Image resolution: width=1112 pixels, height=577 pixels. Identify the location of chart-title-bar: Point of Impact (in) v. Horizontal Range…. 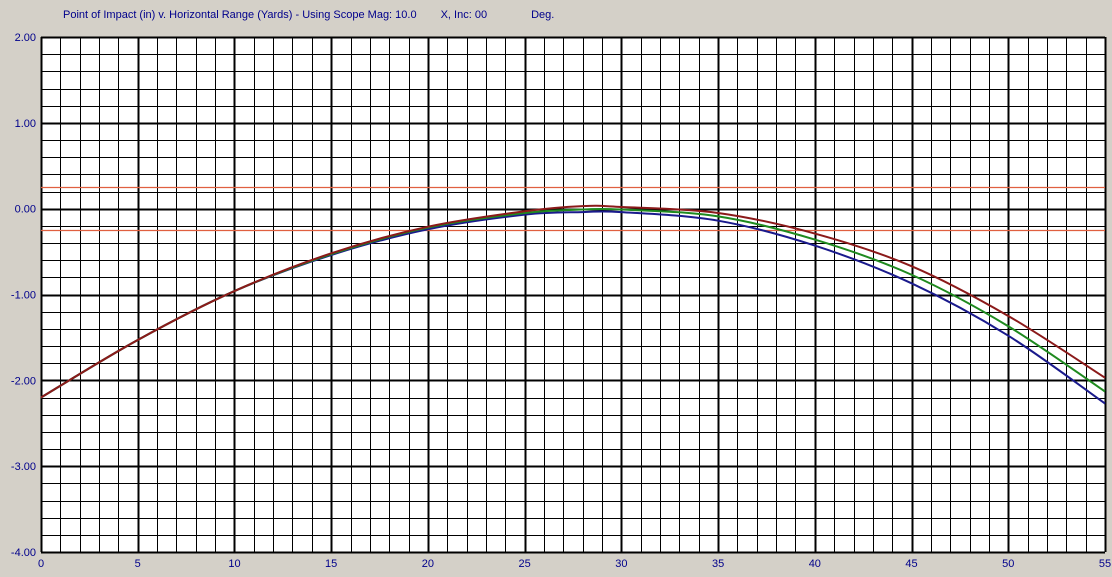
(556, 14).